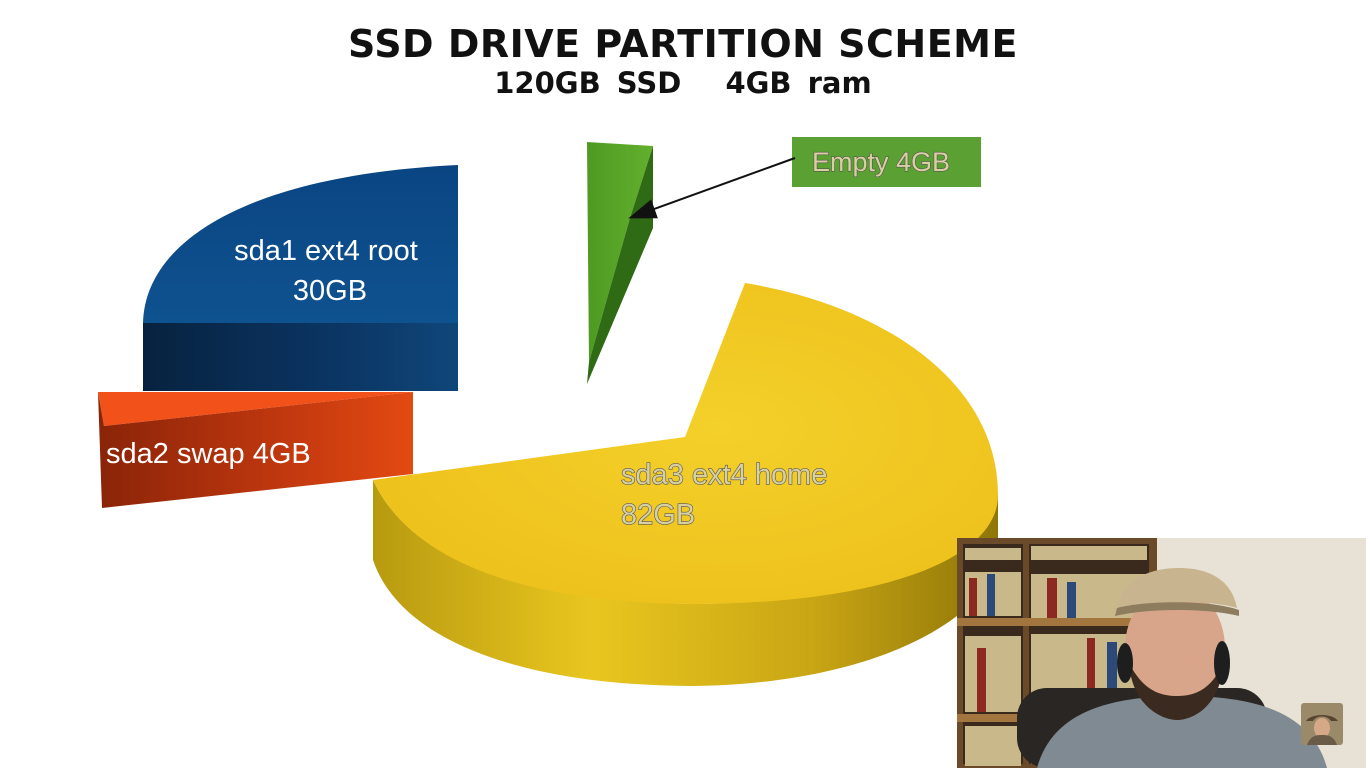 Image resolution: width=1366 pixels, height=768 pixels. I want to click on slice-swap-top, so click(255, 409).